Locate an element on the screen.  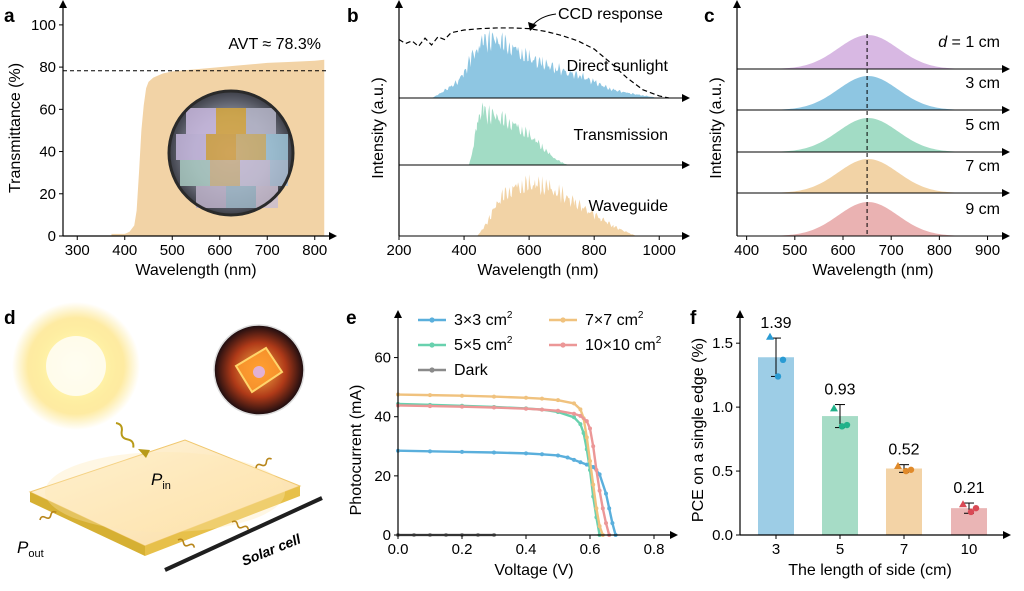
b-xtick-label: 400 is located at coordinates (464, 250).